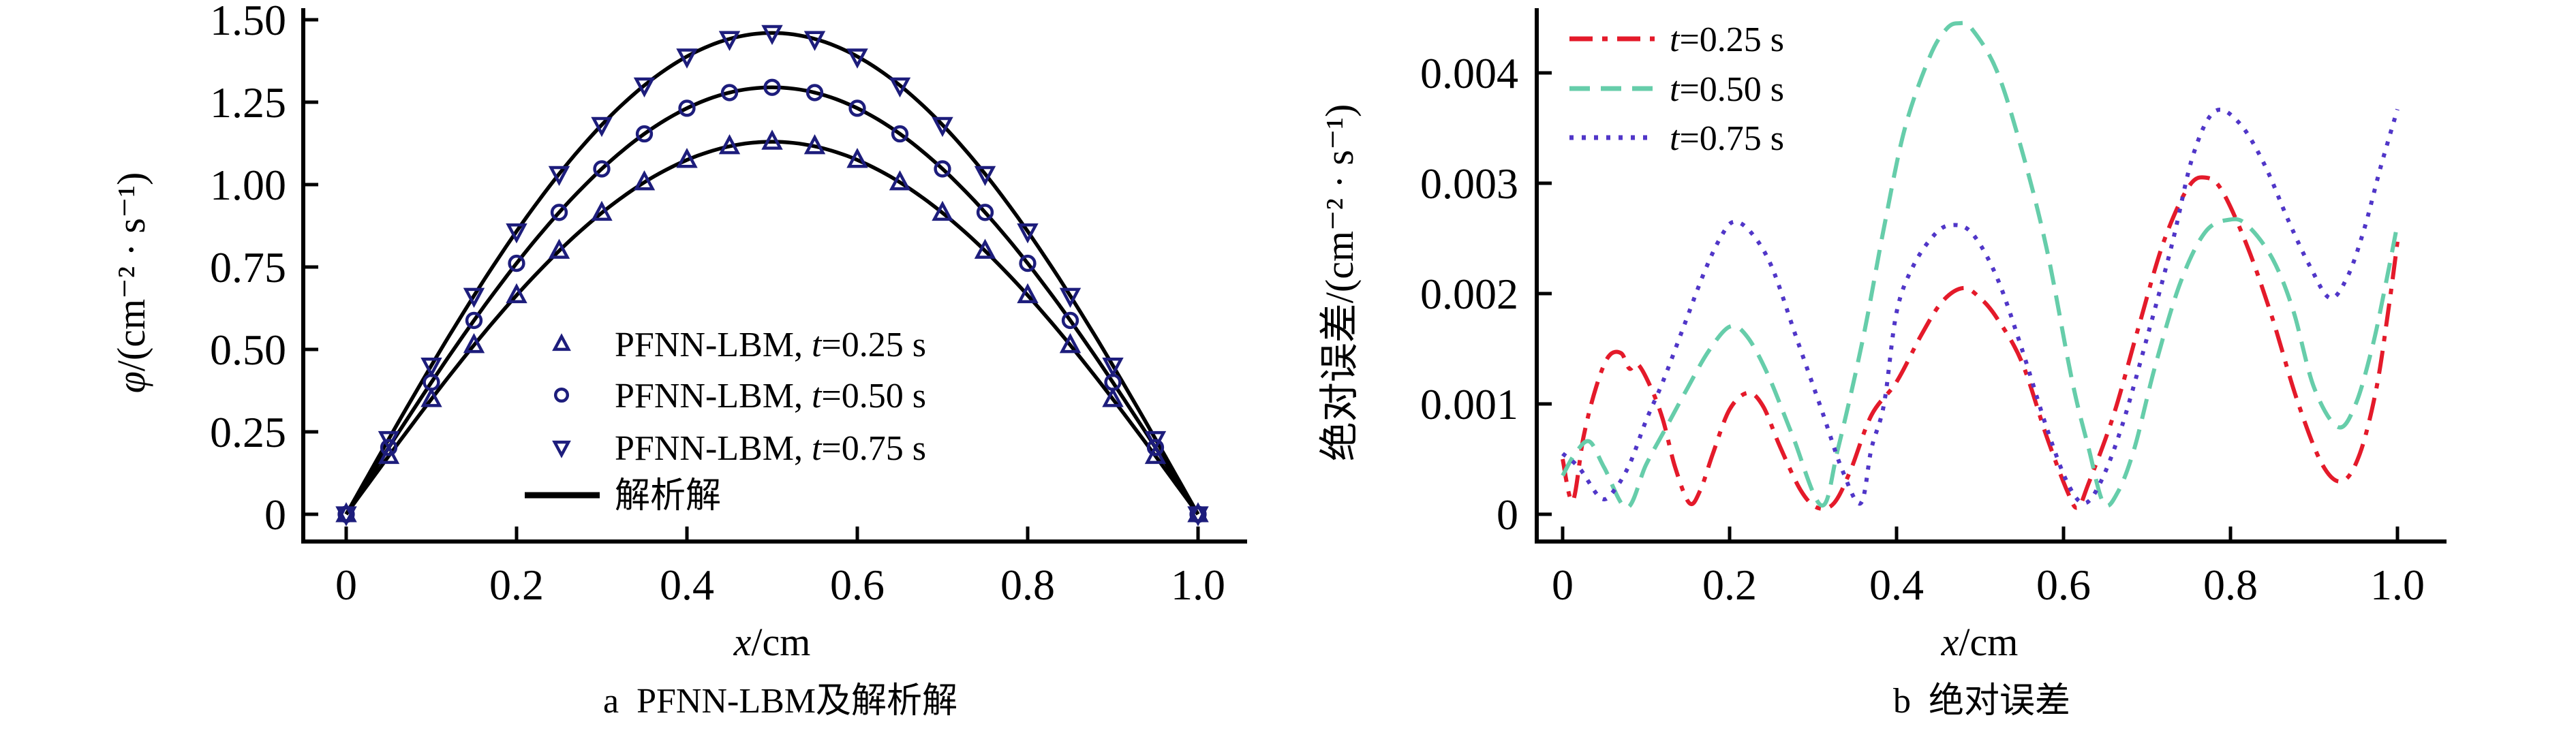 The width and height of the screenshot is (2576, 737). I want to click on plot-b-y-tick-label: 0.002, so click(1469, 294).